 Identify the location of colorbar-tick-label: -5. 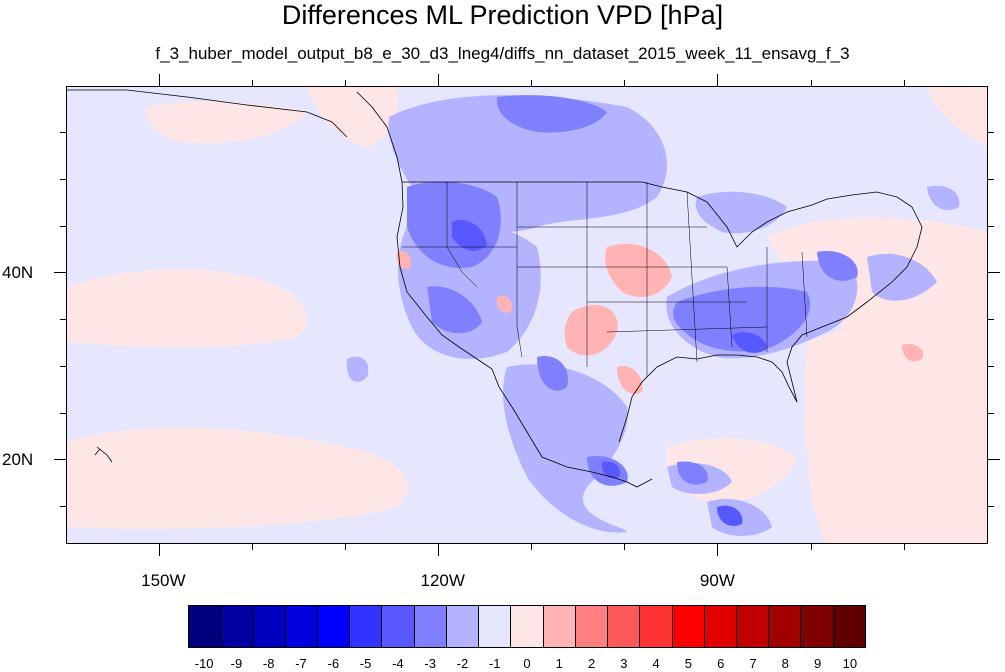
(365, 663).